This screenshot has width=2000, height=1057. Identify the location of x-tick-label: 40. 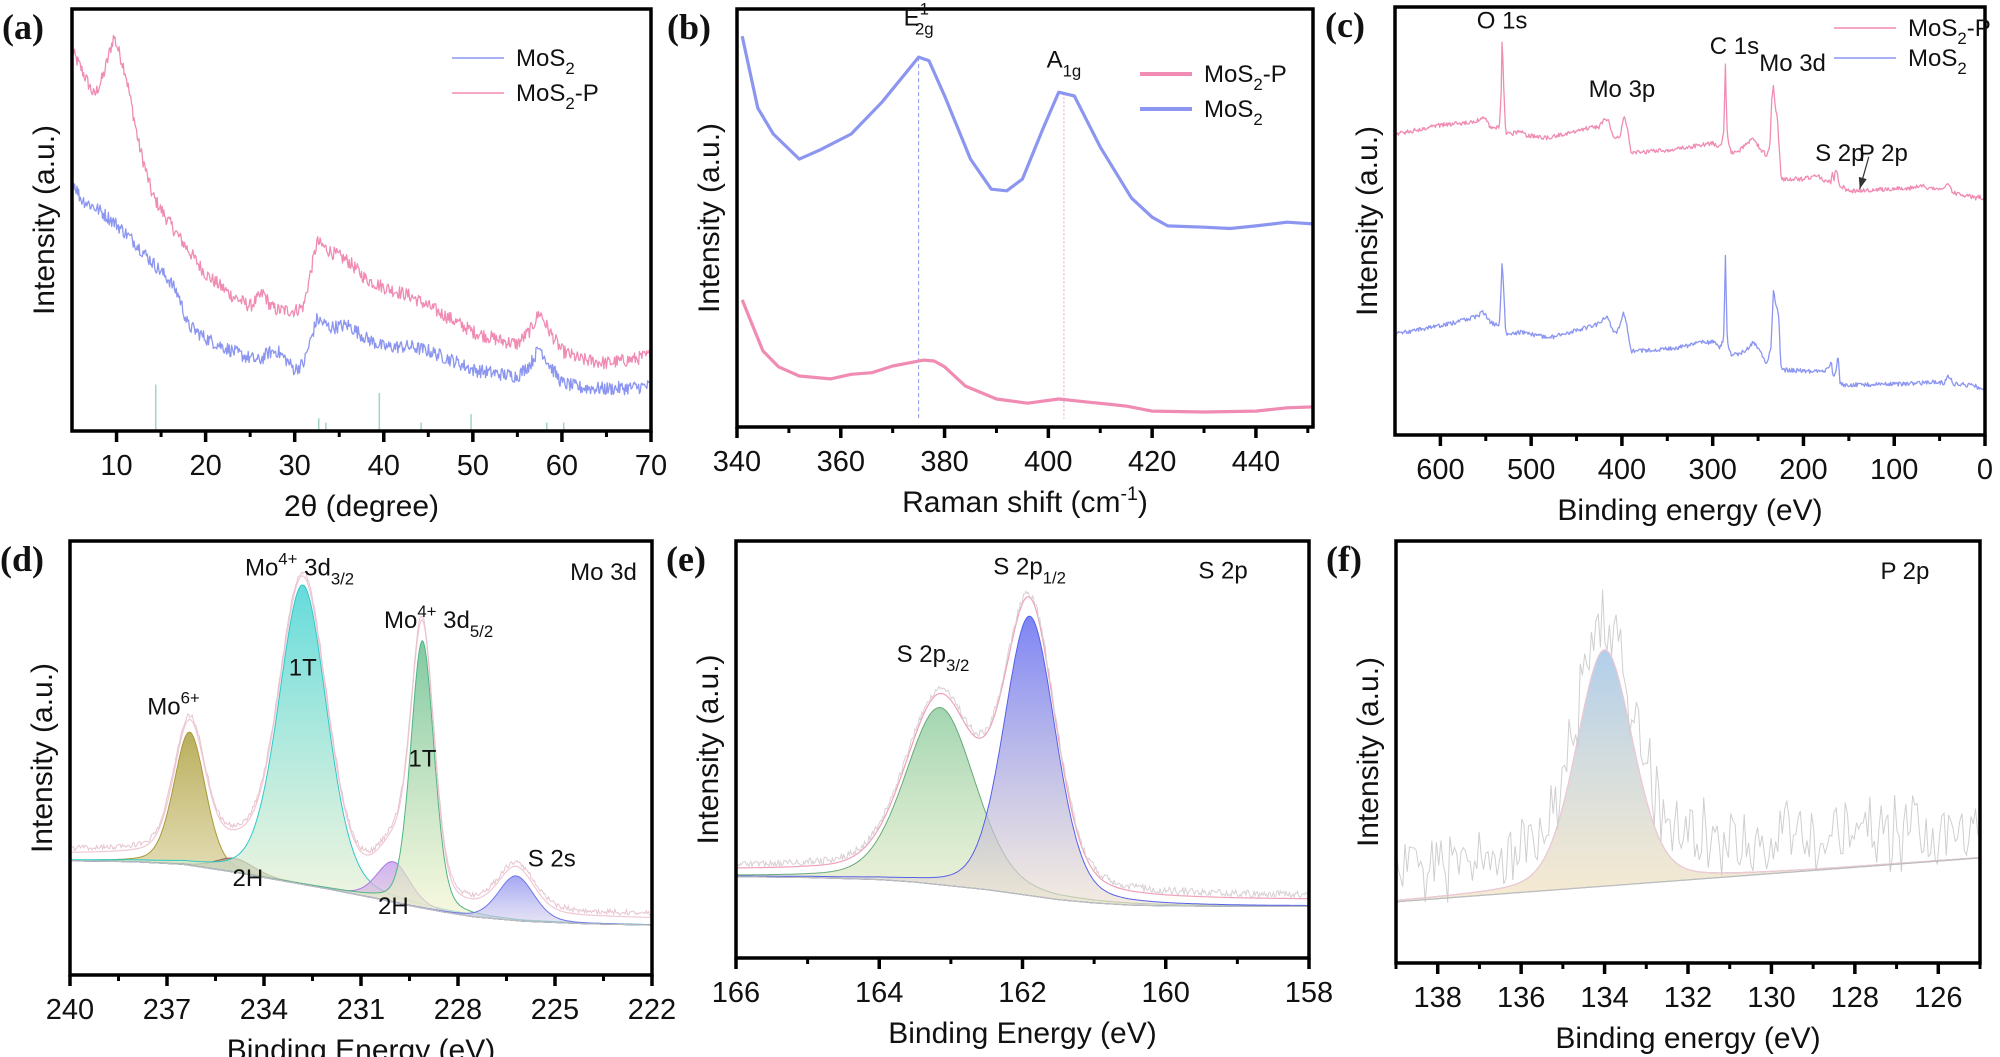
(384, 466).